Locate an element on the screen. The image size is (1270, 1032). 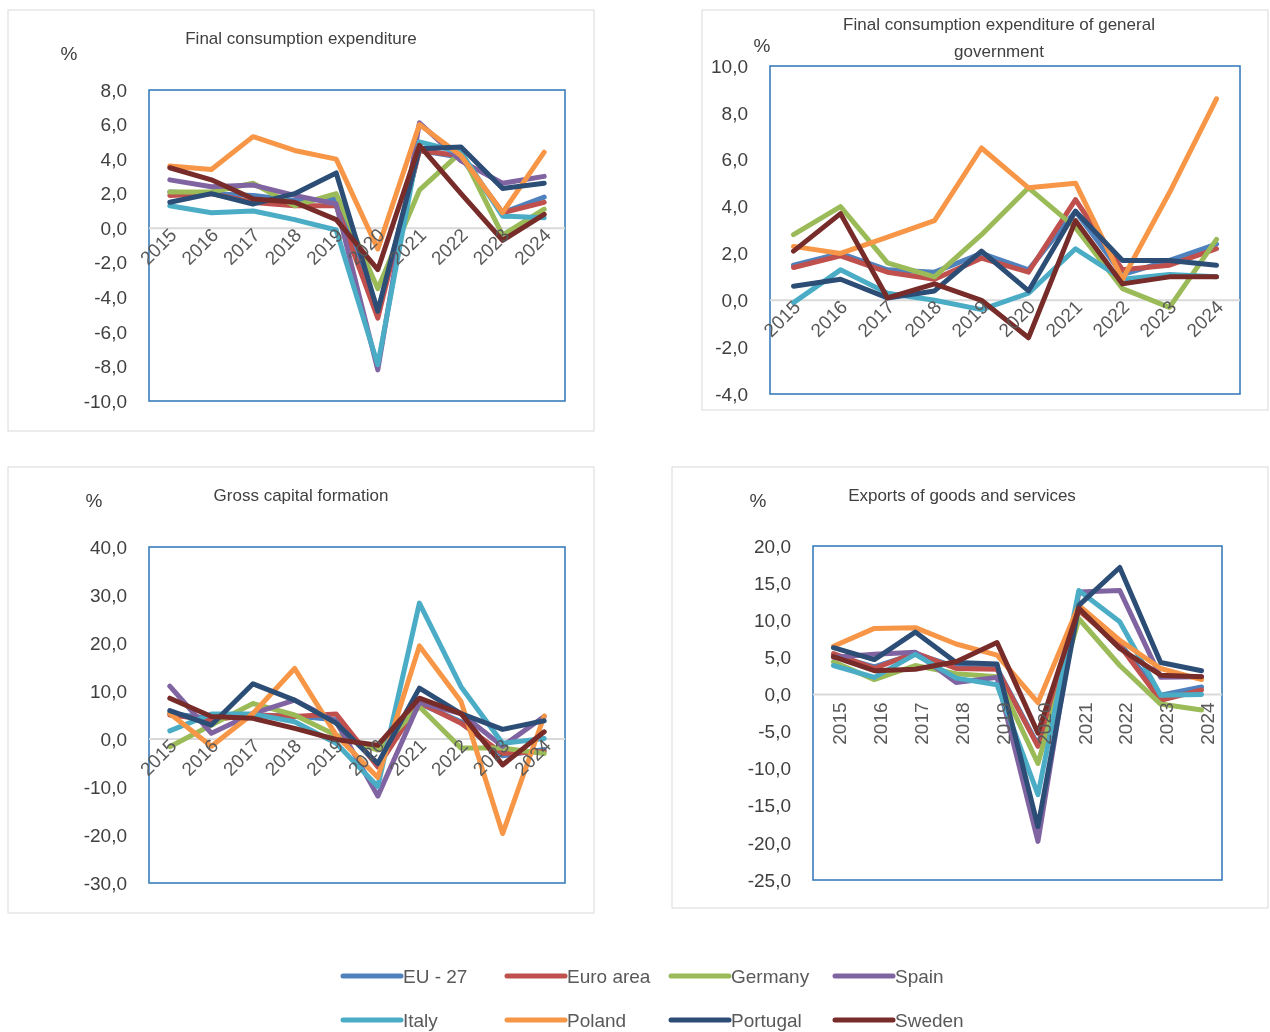
x-tick-label: 2022 is located at coordinates (1126, 723).